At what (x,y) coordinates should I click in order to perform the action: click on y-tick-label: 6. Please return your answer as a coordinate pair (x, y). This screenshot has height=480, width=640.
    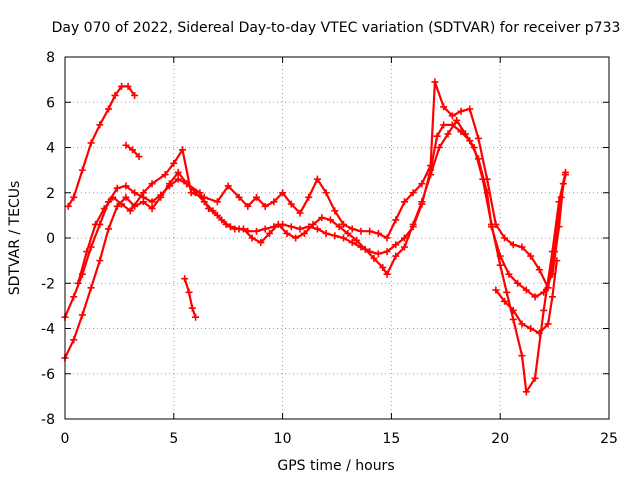
    Looking at the image, I should click on (50, 103).